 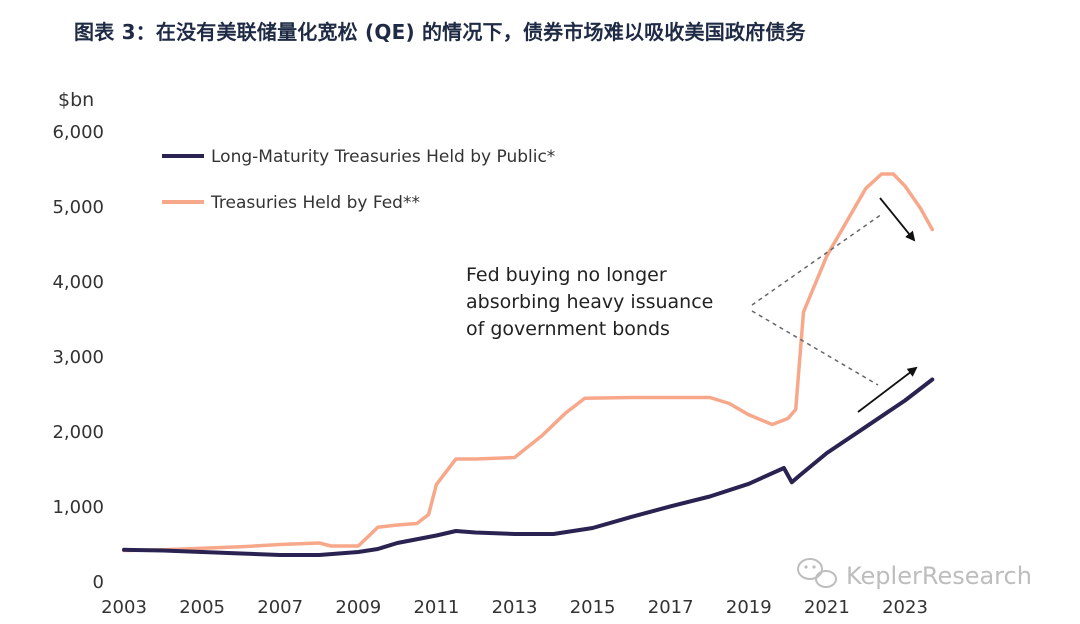 I want to click on annotation-dashed-connector-lower, so click(x=815, y=348).